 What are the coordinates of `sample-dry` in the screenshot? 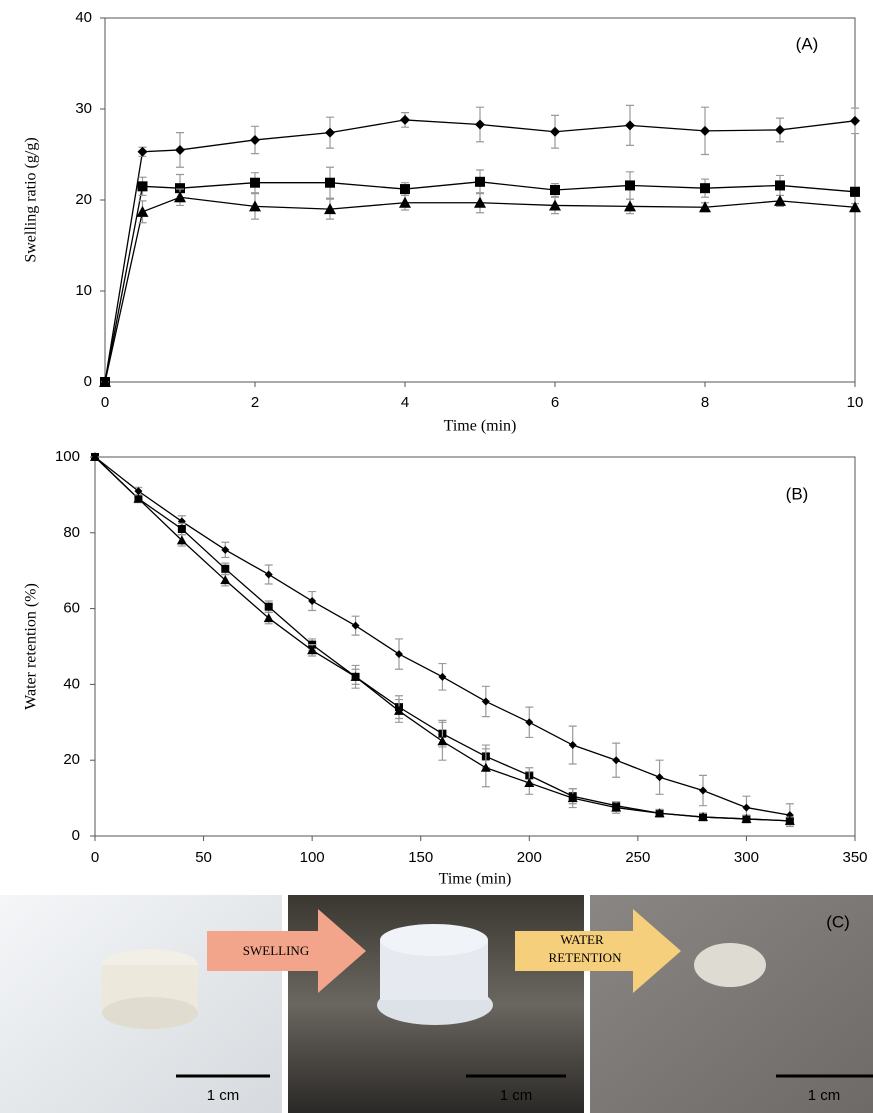 It's located at (150, 1013).